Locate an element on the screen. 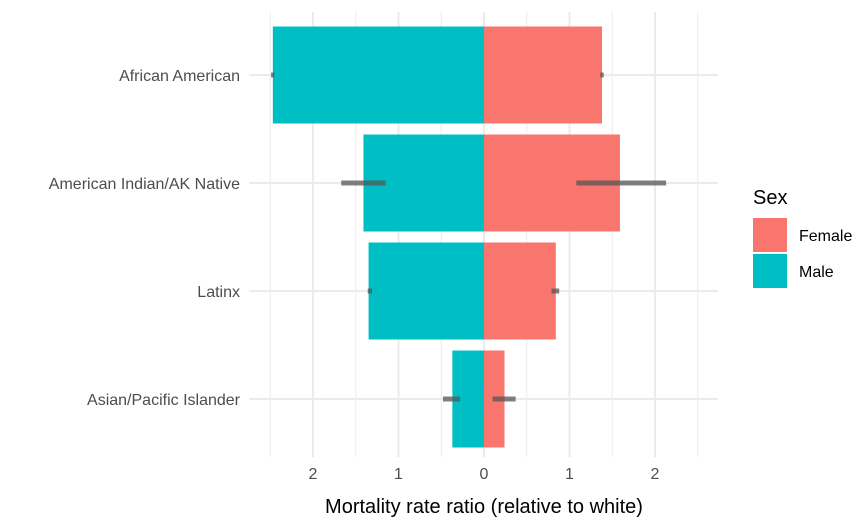 The height and width of the screenshot is (526, 865). error-bar-male-latinx is located at coordinates (369, 291).